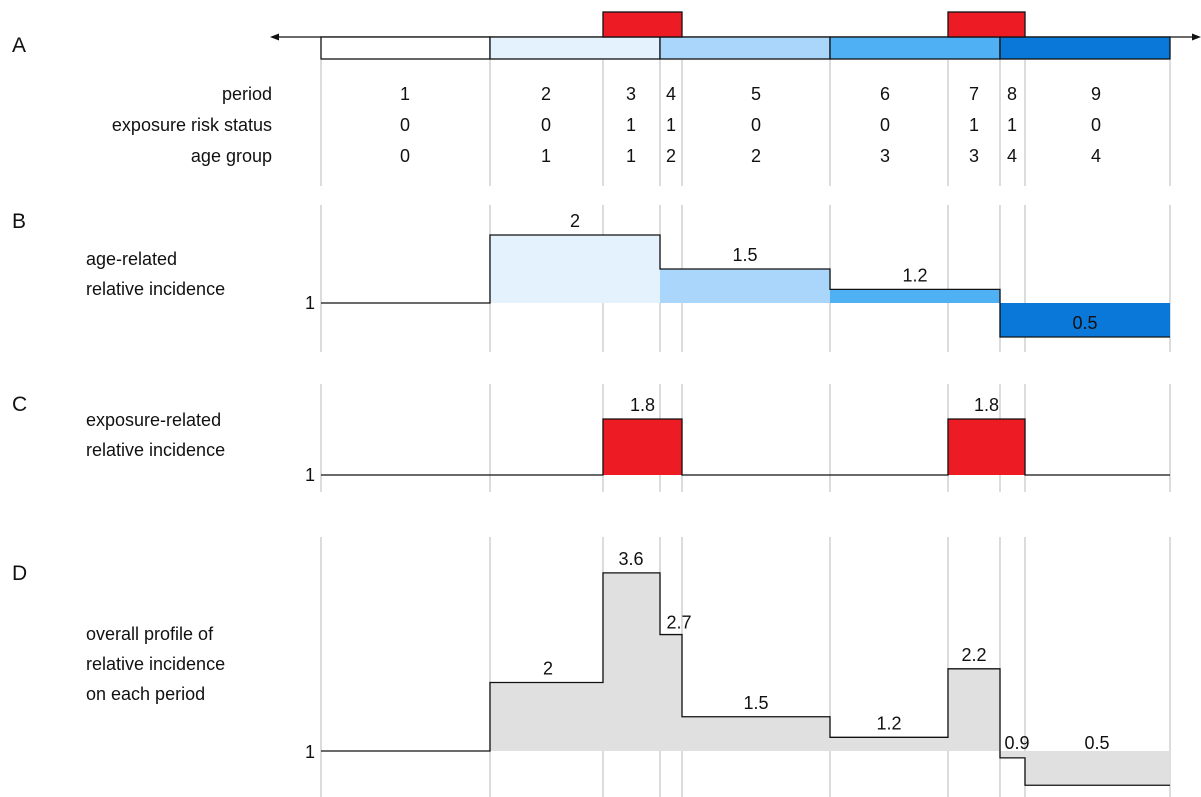 Image resolution: width=1201 pixels, height=797 pixels. I want to click on table-cell-periods: 4, so click(671, 94).